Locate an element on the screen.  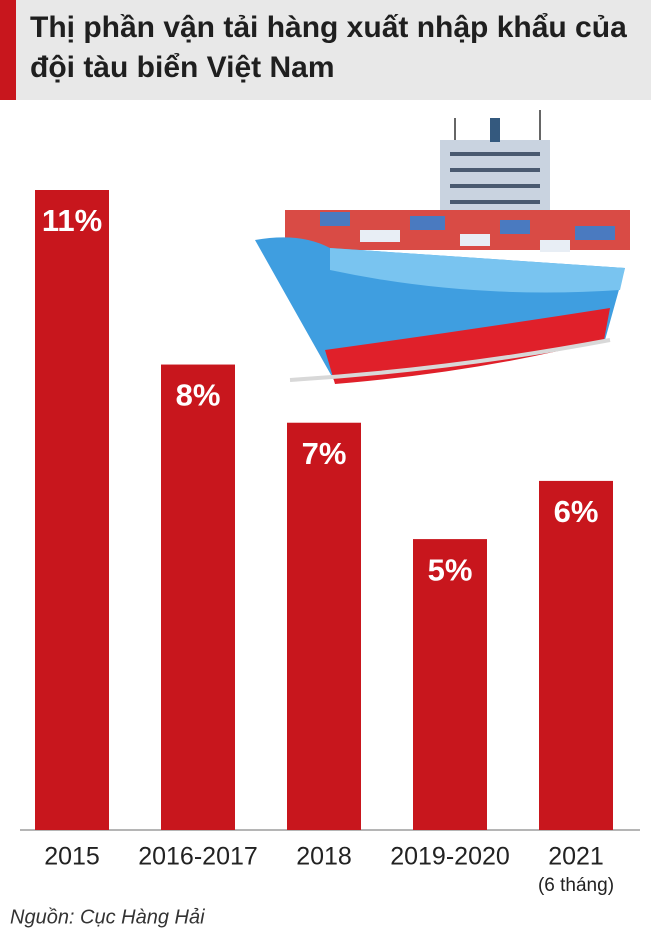
data-label: 7% is located at coordinates (324, 453).